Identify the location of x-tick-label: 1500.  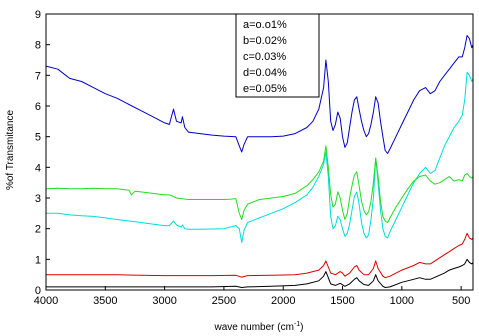
(342, 301).